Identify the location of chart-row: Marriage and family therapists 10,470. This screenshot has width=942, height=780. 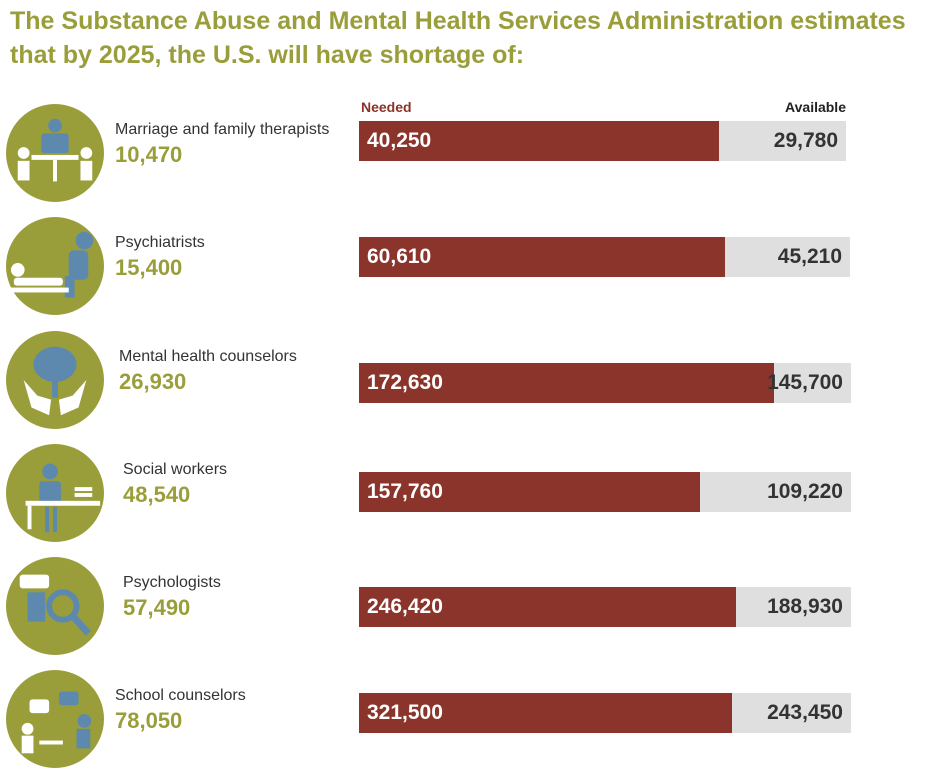
(471, 154).